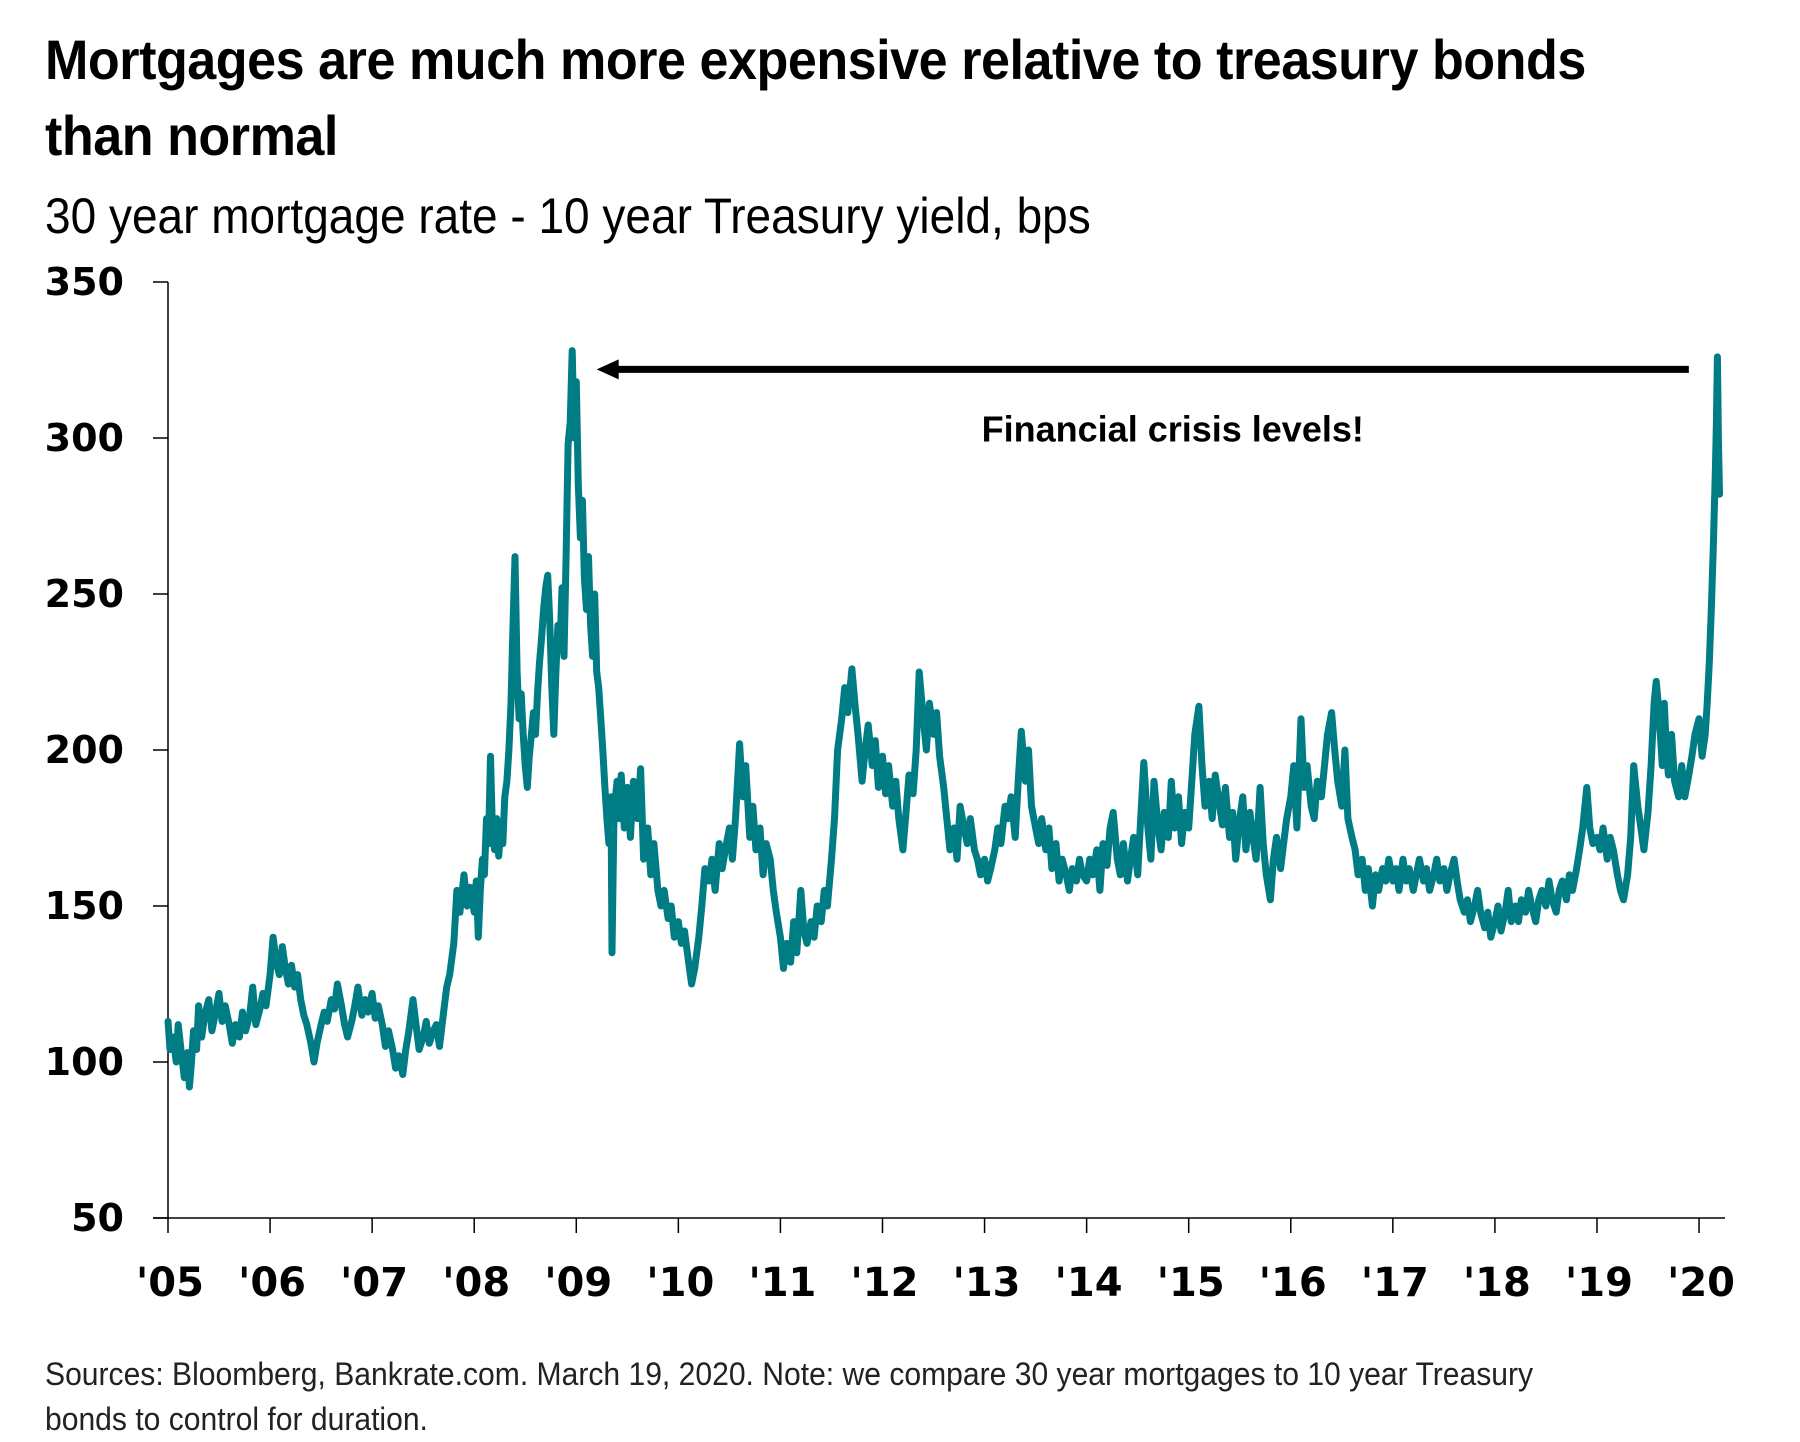  I want to click on y-tick-label: 200, so click(84, 750).